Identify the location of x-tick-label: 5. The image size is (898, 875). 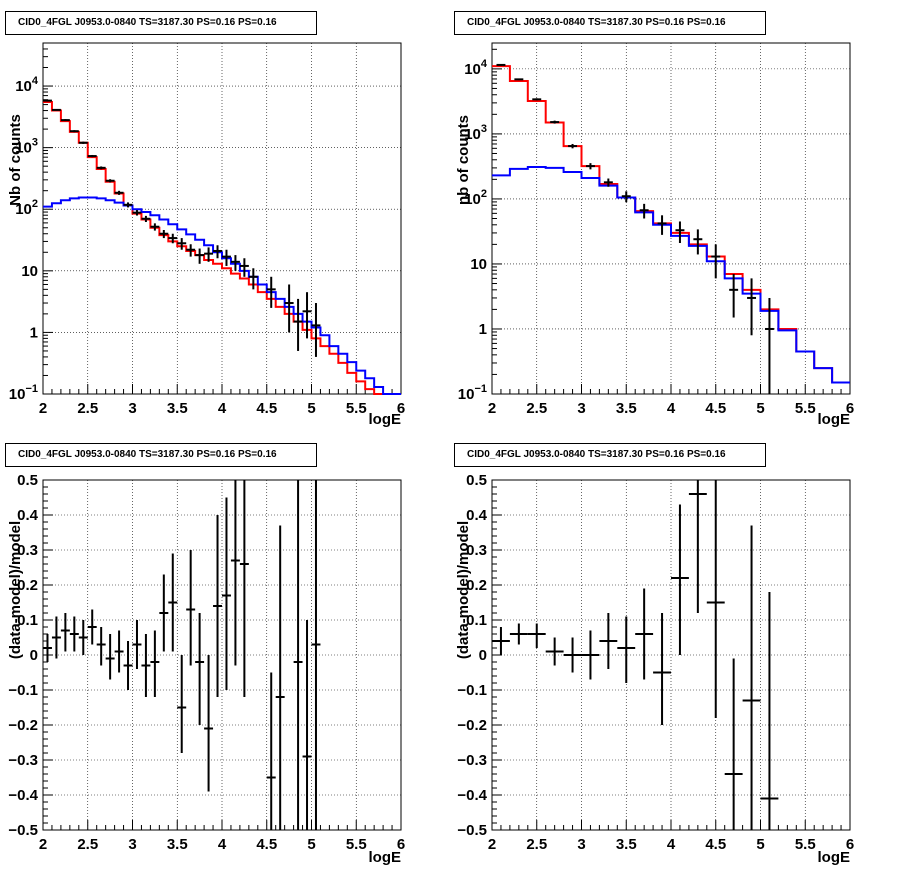
(311, 408).